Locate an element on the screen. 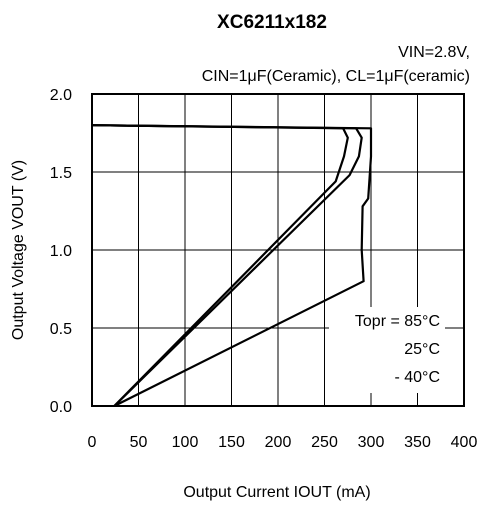 Image resolution: width=488 pixels, height=516 pixels. y-tick-label: 2.0 is located at coordinates (61, 95).